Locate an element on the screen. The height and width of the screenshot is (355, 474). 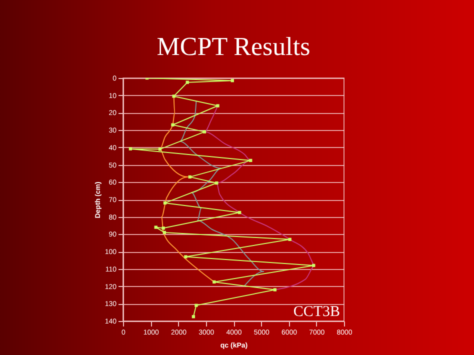
chart-title: MCPT Results is located at coordinates (233, 46).